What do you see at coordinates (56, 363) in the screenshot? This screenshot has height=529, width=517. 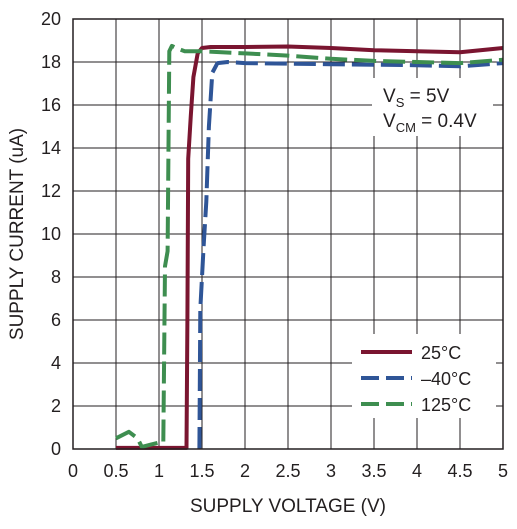 I see `y-tick-label-2: 4` at bounding box center [56, 363].